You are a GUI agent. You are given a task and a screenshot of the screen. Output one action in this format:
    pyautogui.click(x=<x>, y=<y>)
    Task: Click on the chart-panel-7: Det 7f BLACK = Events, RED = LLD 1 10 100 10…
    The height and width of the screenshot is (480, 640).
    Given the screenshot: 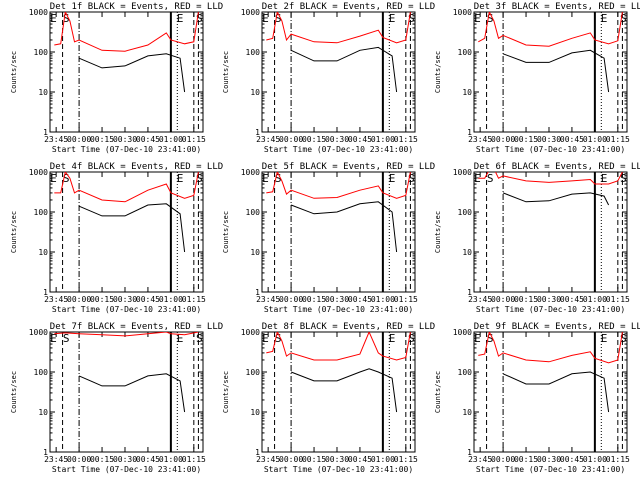 What is the action you would take?
    pyautogui.click(x=116, y=398)
    